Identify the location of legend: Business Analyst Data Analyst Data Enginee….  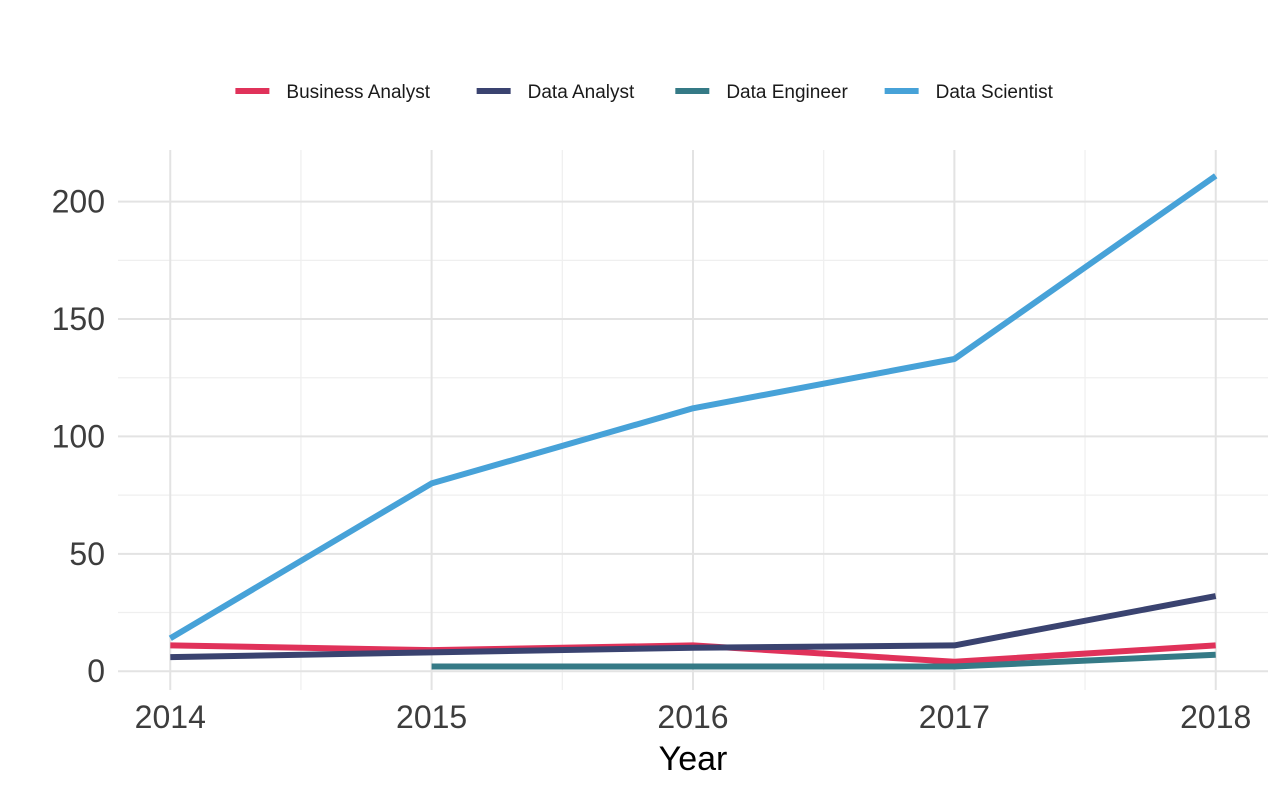
(644, 92).